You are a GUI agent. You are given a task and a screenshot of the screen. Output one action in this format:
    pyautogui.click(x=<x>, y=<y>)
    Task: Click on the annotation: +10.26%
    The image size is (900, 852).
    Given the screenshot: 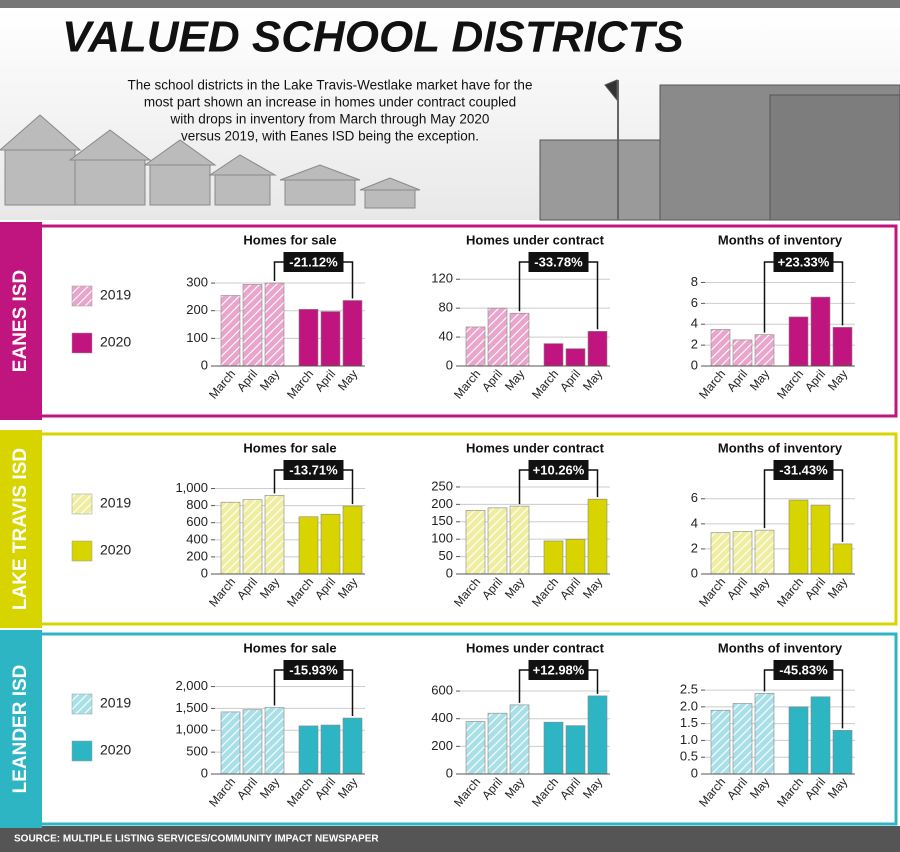 What is the action you would take?
    pyautogui.click(x=559, y=469)
    